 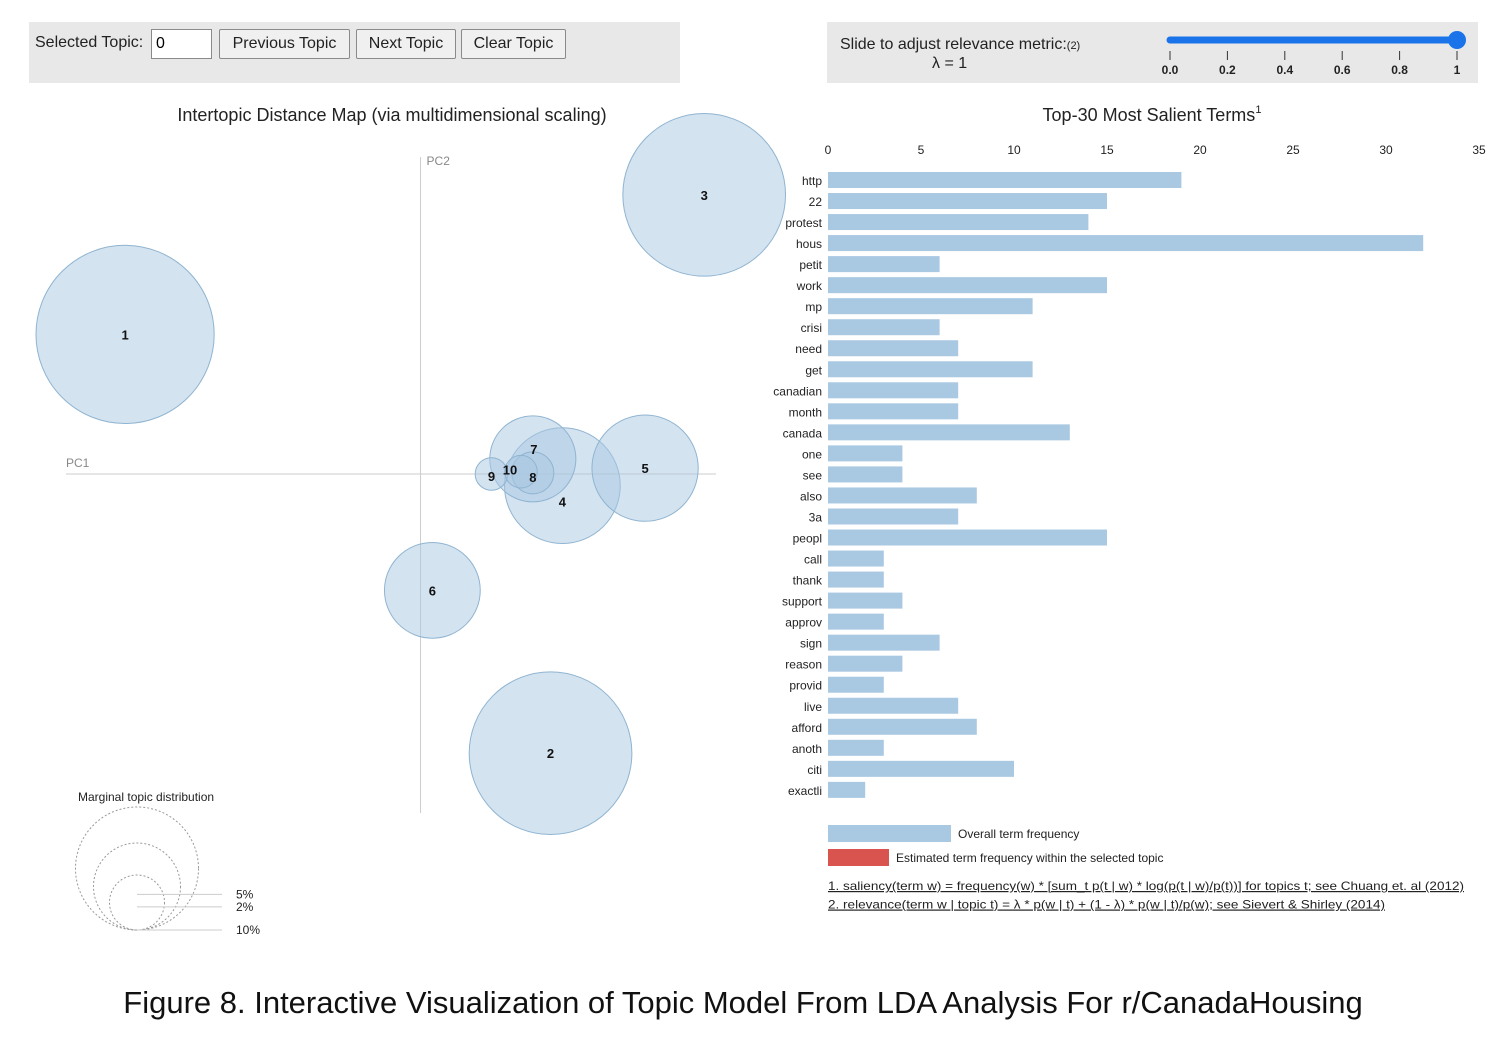 I want to click on term-label-also: also, so click(x=811, y=496).